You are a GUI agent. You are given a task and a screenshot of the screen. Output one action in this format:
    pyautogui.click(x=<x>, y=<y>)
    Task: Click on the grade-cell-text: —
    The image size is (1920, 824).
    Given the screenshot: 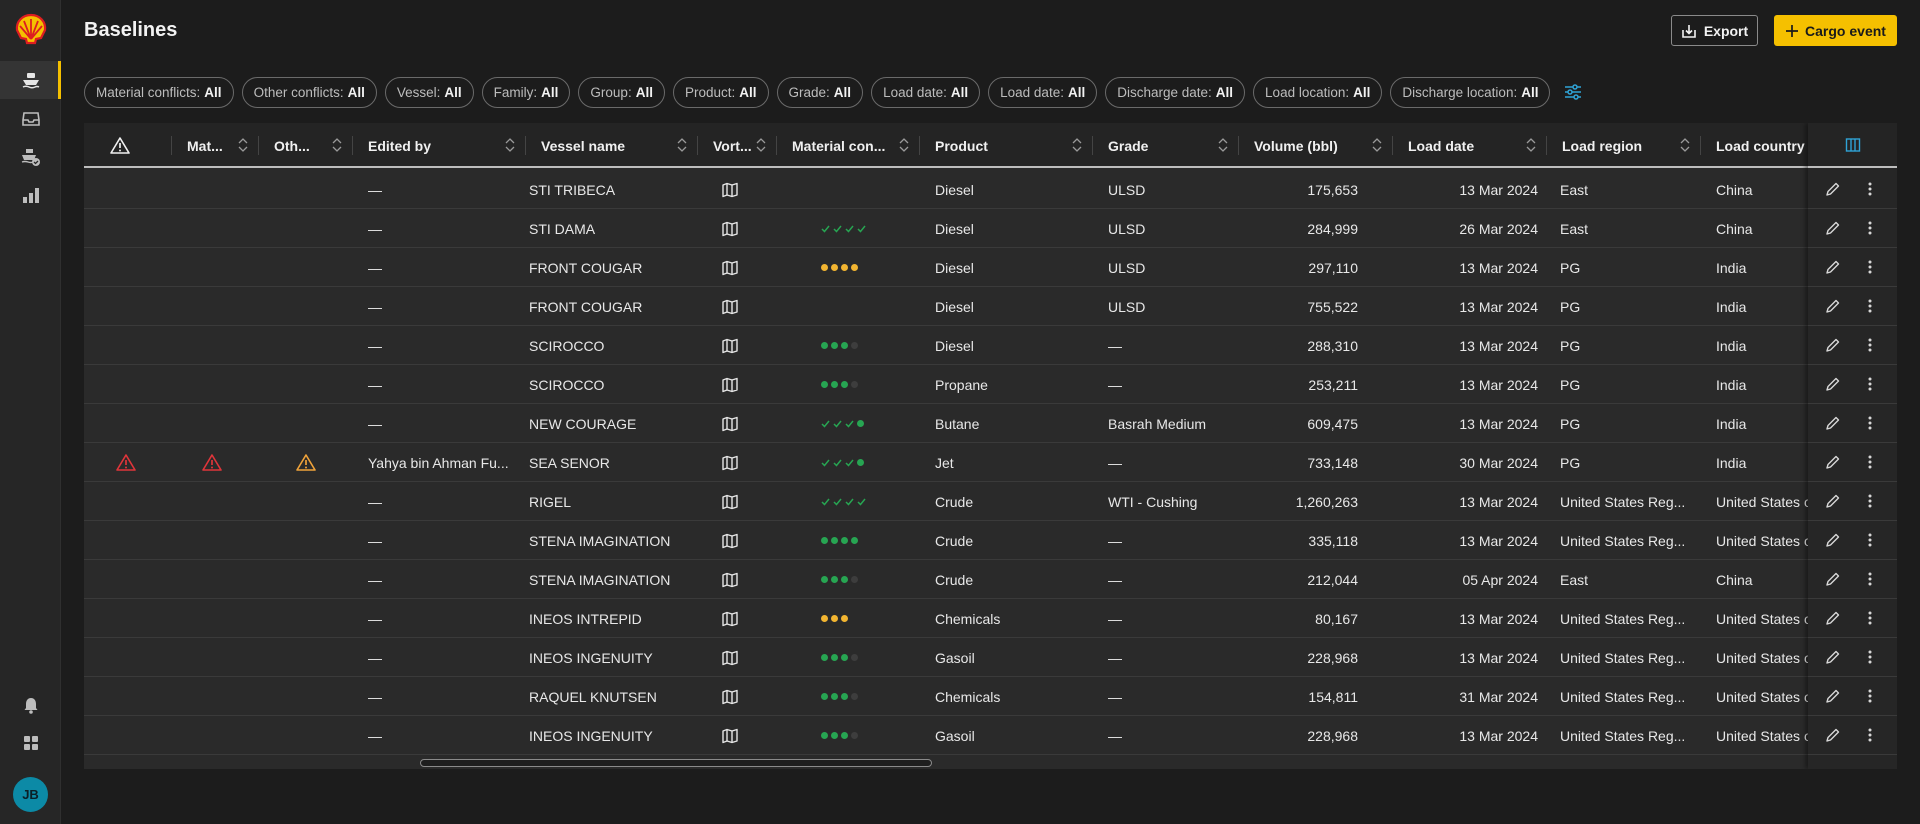 What is the action you would take?
    pyautogui.click(x=1115, y=735)
    